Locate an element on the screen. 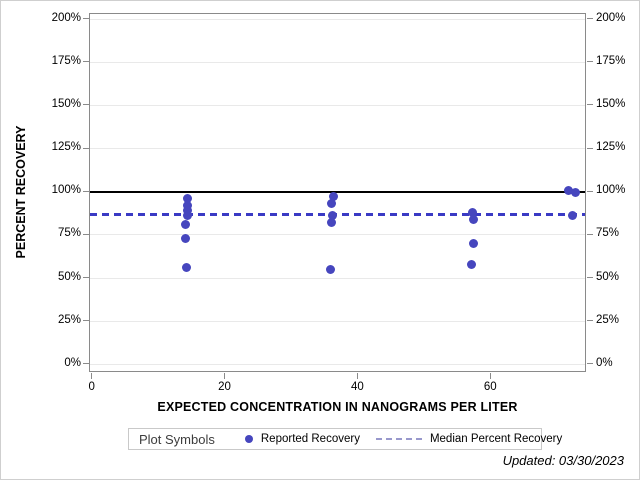  y-tick-label-right: 125% is located at coordinates (611, 147).